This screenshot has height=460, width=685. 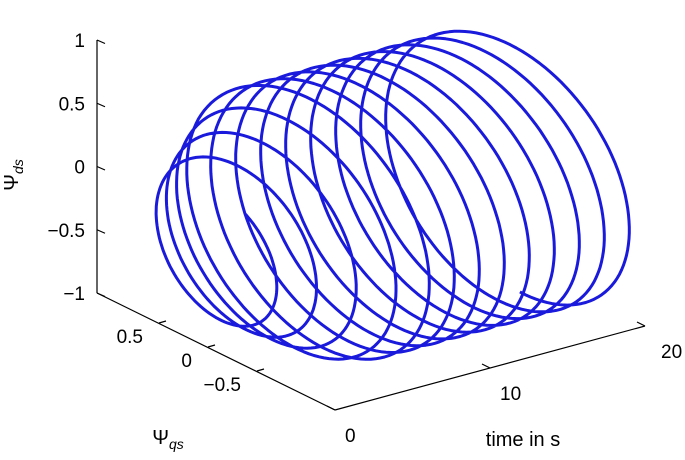 I want to click on z-axis-label-main: Ψ, so click(x=12, y=182).